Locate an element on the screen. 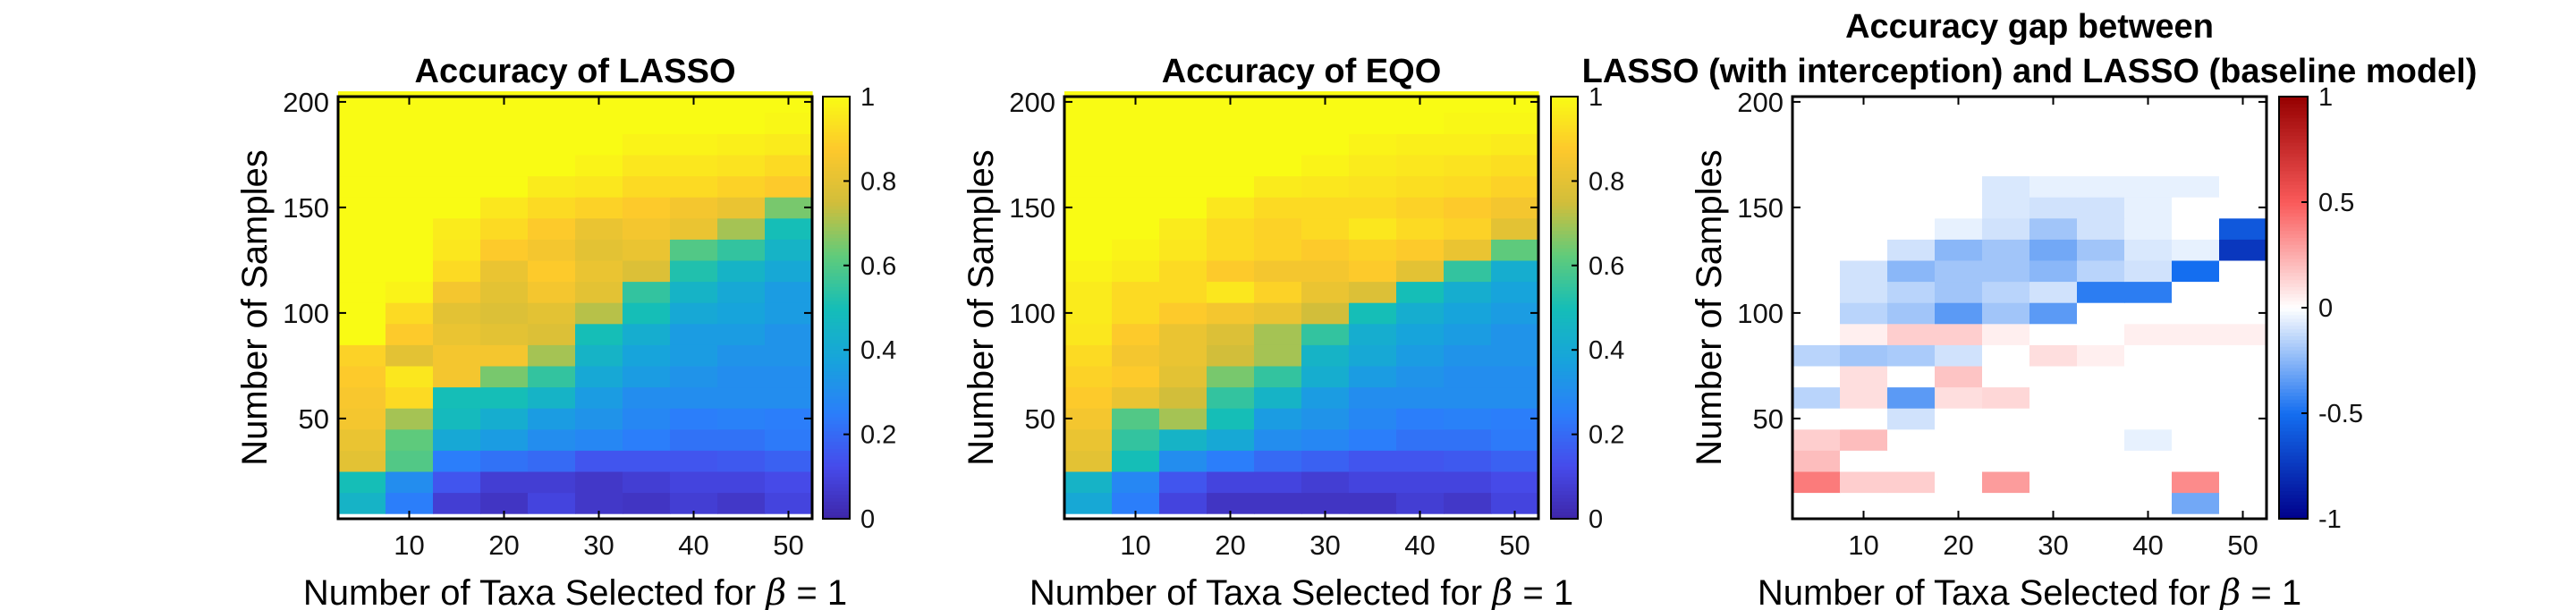 The height and width of the screenshot is (610, 2576). colorbar-tick-label: 1 is located at coordinates (2325, 97).